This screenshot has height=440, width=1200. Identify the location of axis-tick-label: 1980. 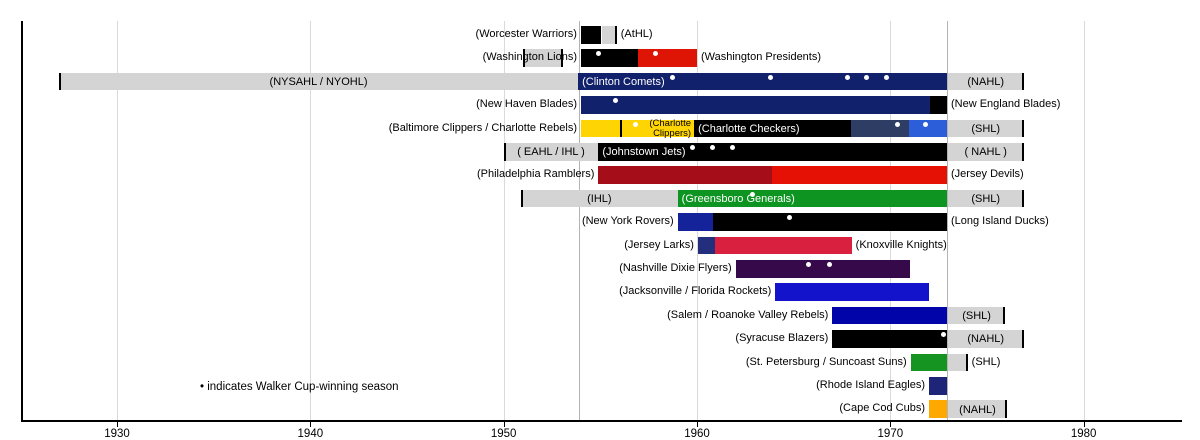
(1083, 434).